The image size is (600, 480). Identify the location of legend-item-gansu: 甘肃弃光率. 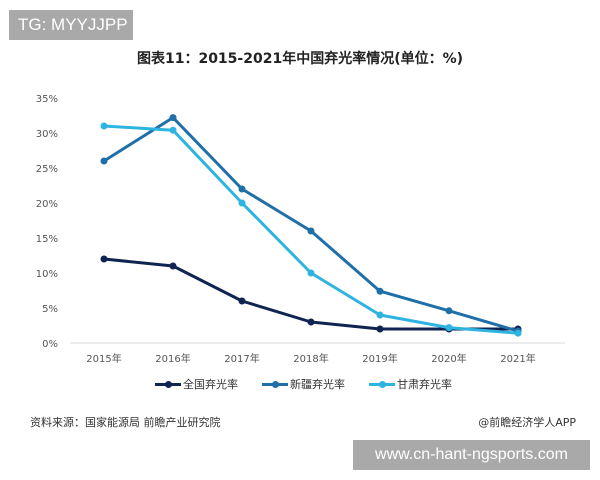
(410, 384).